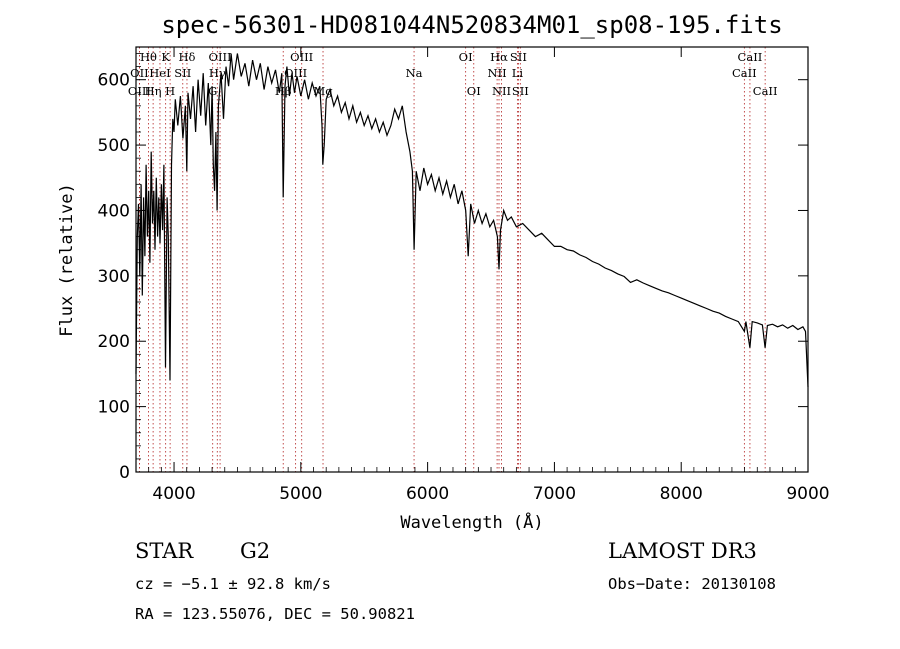  I want to click on x-tick-label-4000: 4000, so click(173, 494).